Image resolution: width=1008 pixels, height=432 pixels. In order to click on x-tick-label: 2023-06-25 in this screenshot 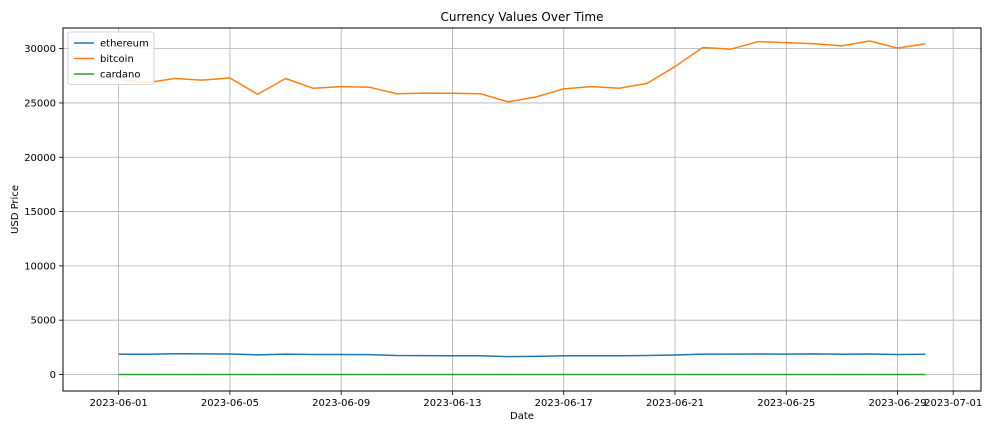, I will do `click(786, 403)`.